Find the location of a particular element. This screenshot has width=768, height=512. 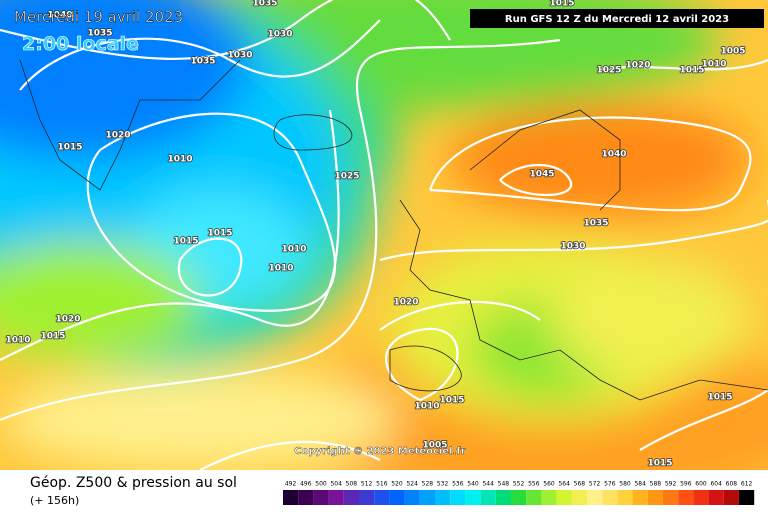

colorbar-label: 520 is located at coordinates (397, 484).